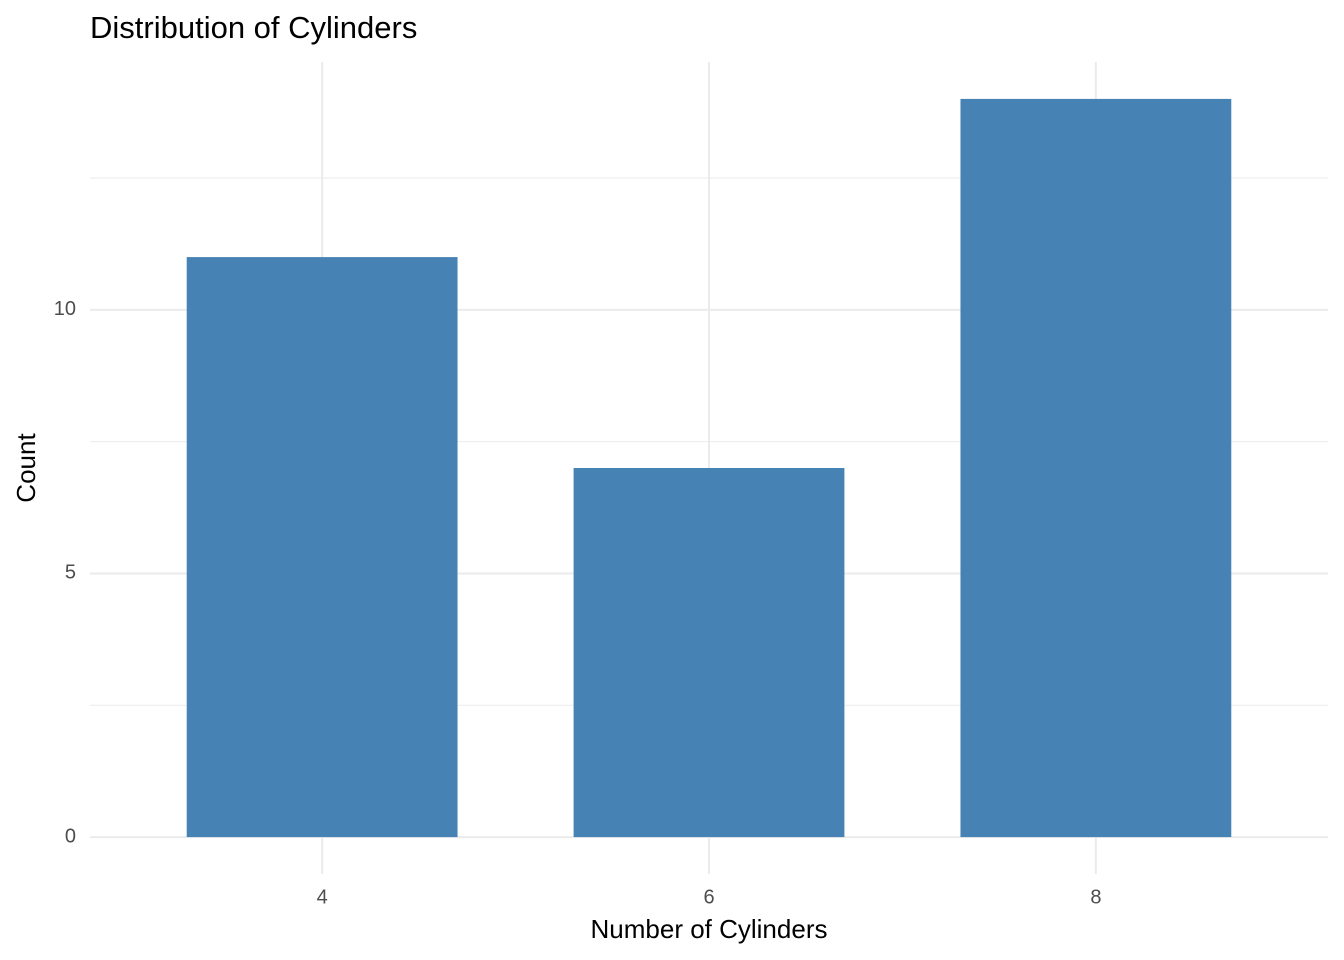 The image size is (1344, 960). Describe the element at coordinates (70, 836) in the screenshot. I see `y-tick-label: 0` at that location.